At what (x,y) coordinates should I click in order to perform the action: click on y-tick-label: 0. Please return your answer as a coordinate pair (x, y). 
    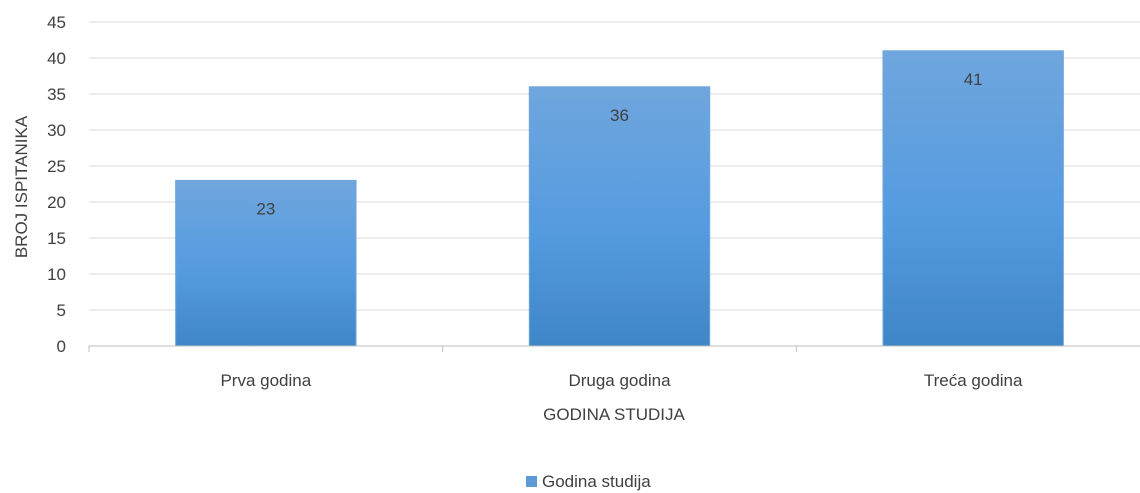
    Looking at the image, I should click on (61, 346).